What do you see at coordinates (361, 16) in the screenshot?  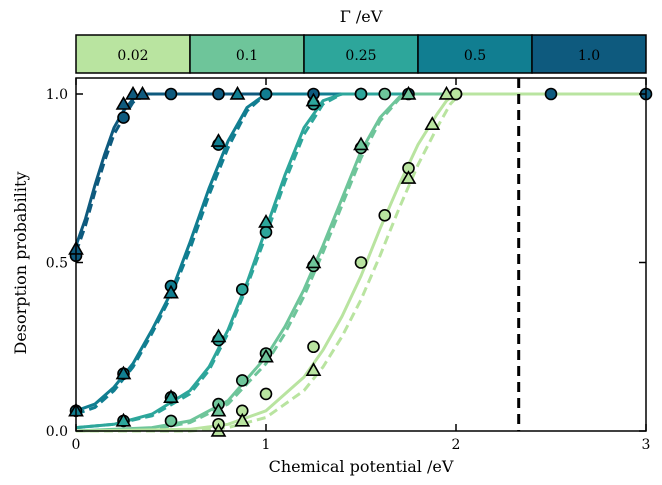 I see `colorbar-title: Γ /eV` at bounding box center [361, 16].